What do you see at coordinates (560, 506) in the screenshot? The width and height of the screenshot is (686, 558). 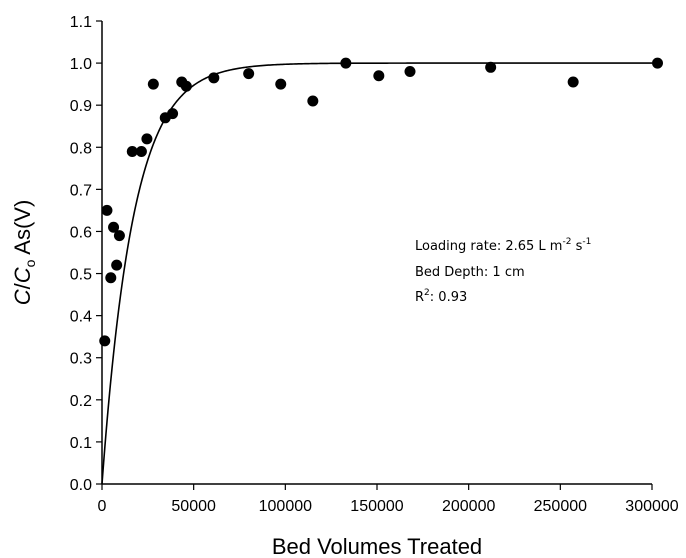 I see `x-tick-label: 250000` at bounding box center [560, 506].